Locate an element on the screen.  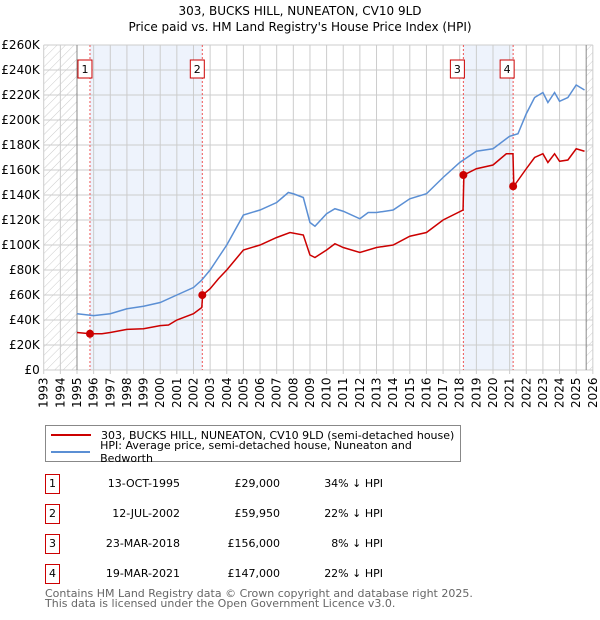
sale-date: 23-MAR-2018 is located at coordinates (142, 543).